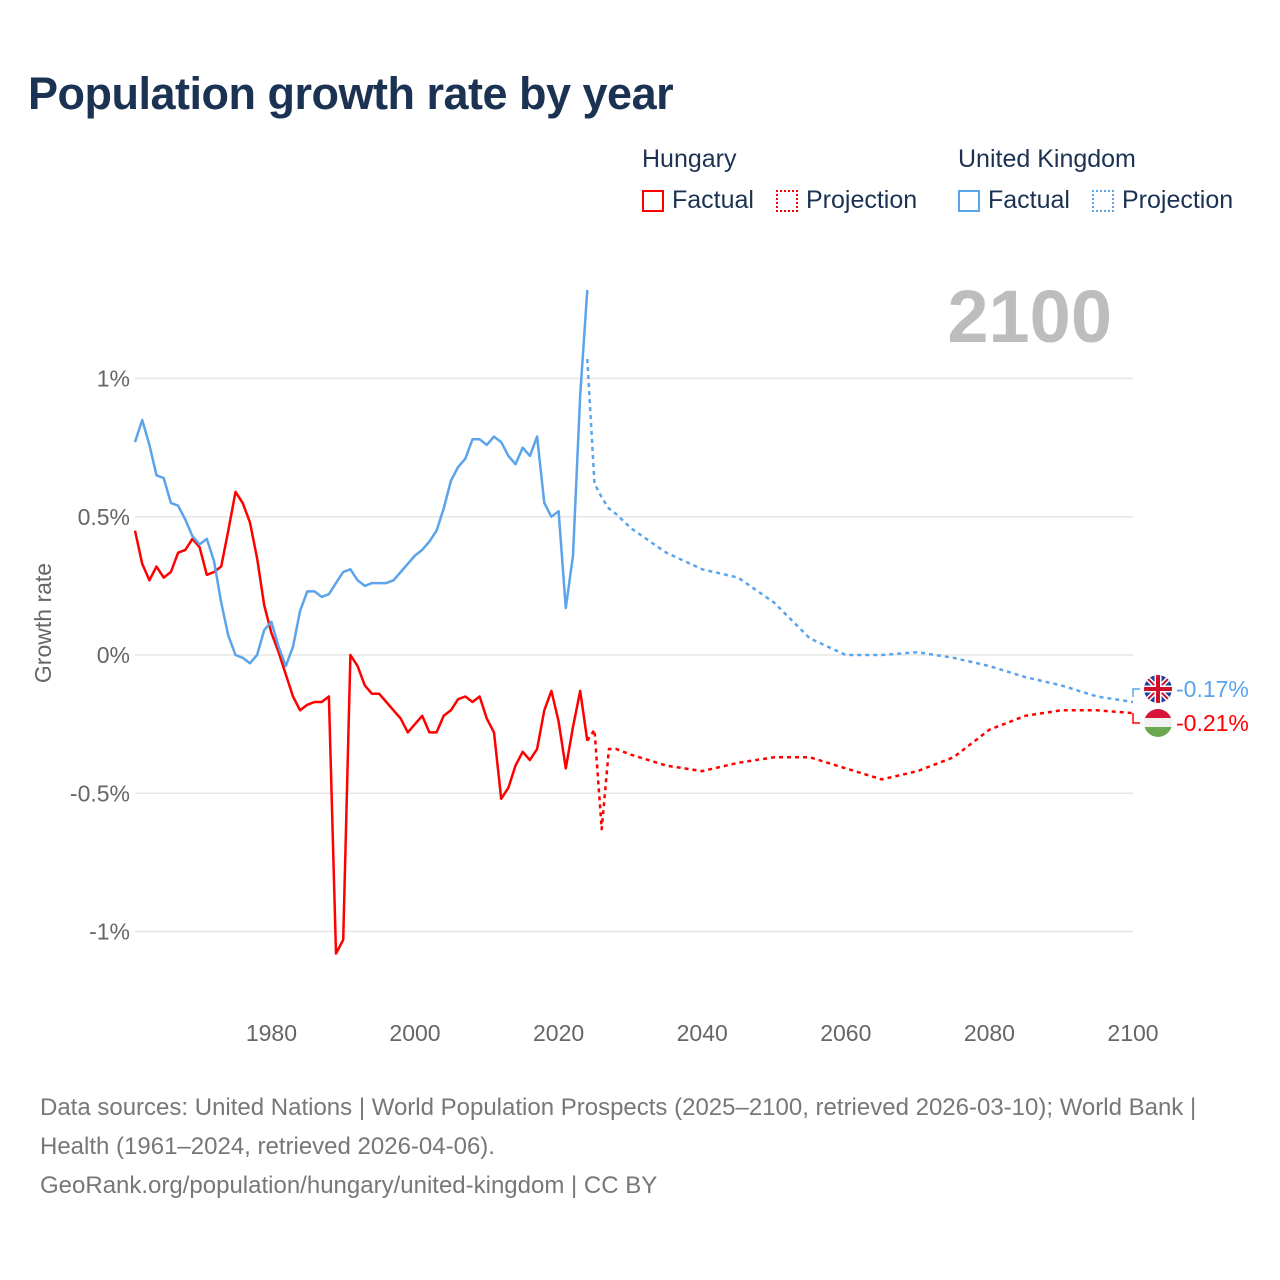 The width and height of the screenshot is (1280, 1280). Describe the element at coordinates (1136, 692) in the screenshot. I see `uk-end-connector` at that location.